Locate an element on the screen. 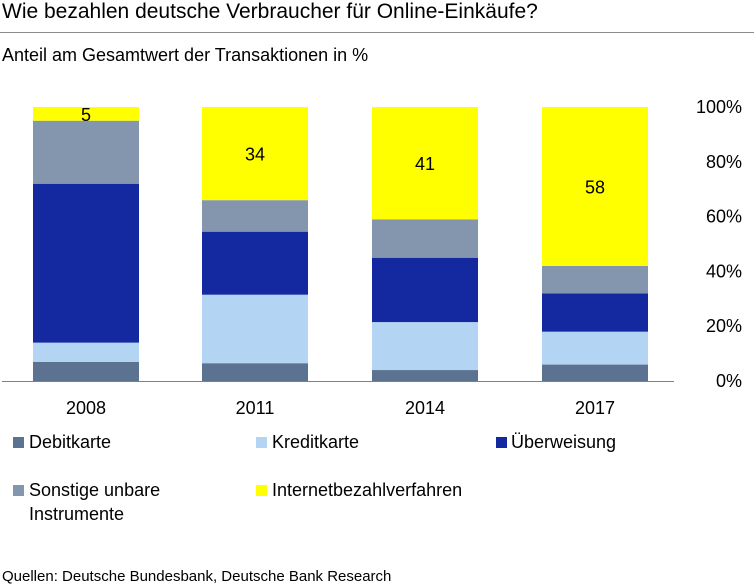  data-label: 41 is located at coordinates (425, 164).